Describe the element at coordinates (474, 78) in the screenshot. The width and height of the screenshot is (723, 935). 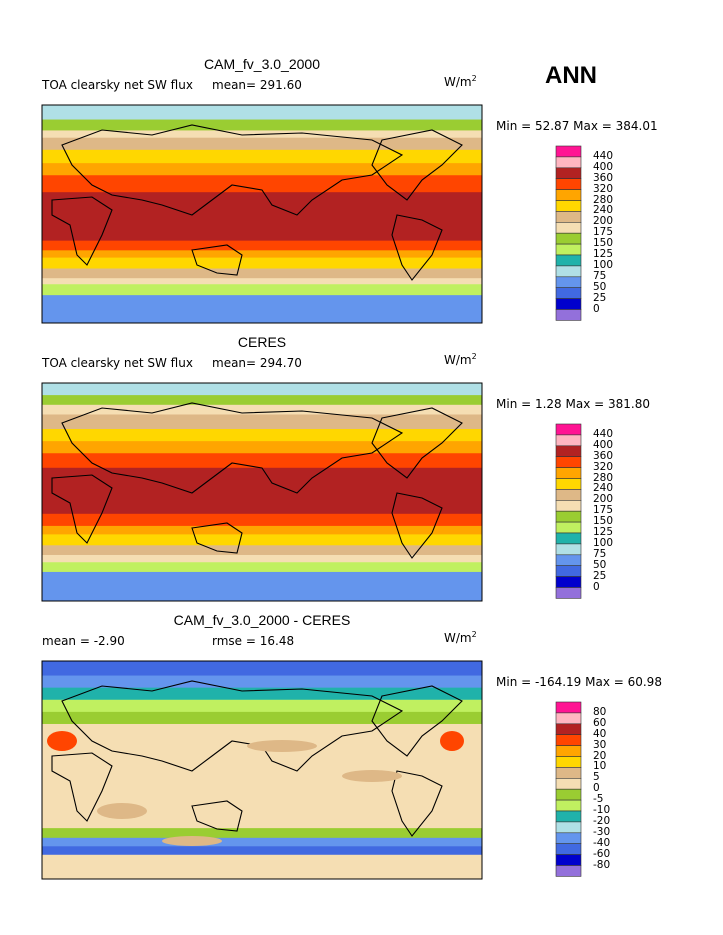
I see `units-exponent: 2` at that location.